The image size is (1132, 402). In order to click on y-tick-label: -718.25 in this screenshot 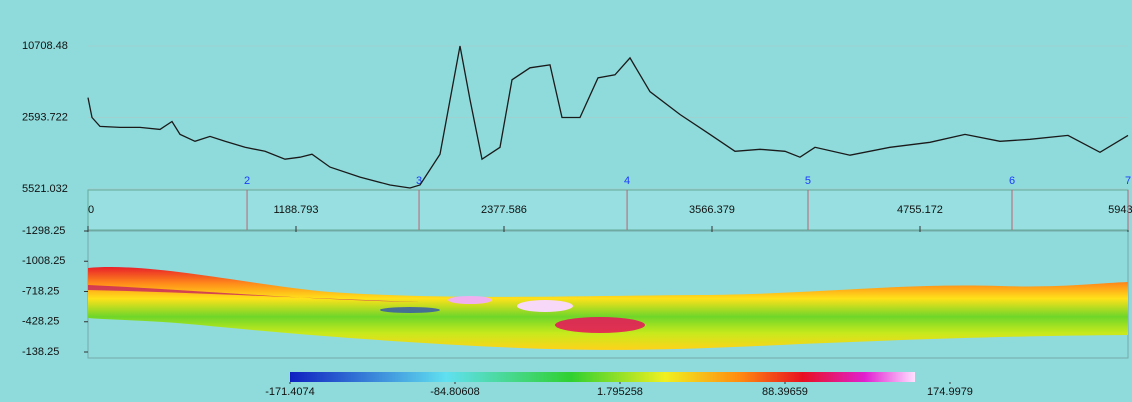, I will do `click(40, 291)`.